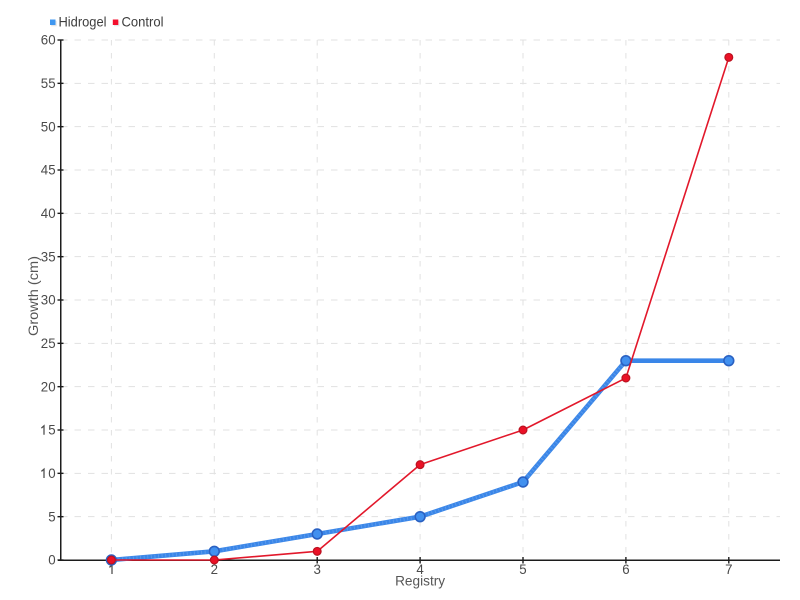 The width and height of the screenshot is (800, 600). I want to click on svg-text: 4, so click(420, 569).